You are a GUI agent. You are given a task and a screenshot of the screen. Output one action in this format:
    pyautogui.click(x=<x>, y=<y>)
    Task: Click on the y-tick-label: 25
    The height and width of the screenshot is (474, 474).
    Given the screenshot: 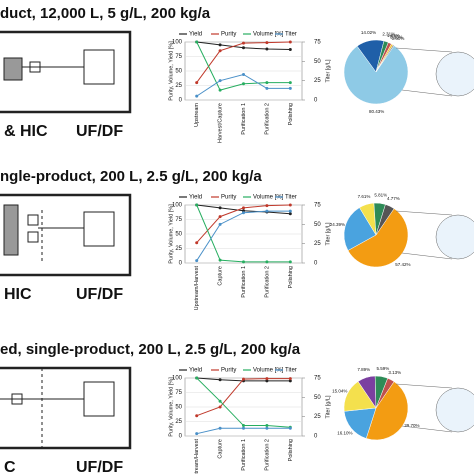 What is the action you would take?
    pyautogui.click(x=178, y=422)
    